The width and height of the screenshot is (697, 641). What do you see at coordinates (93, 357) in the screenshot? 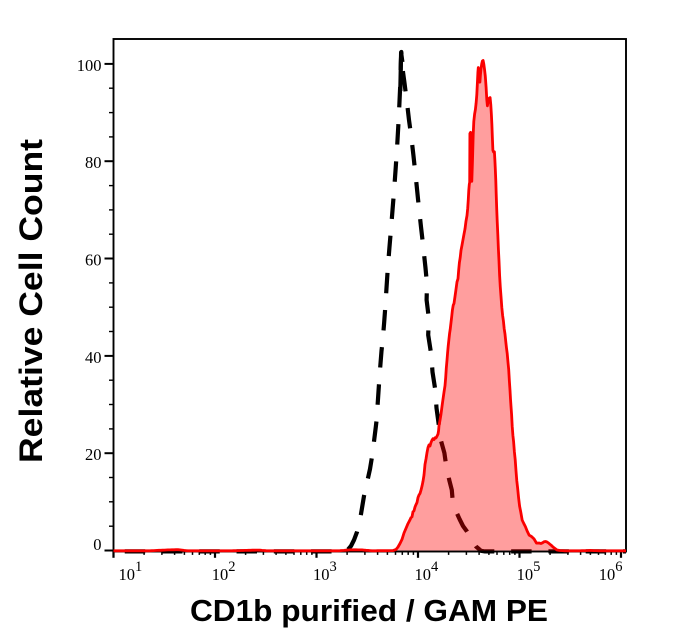
I see `svg-text: 40` at bounding box center [93, 357].